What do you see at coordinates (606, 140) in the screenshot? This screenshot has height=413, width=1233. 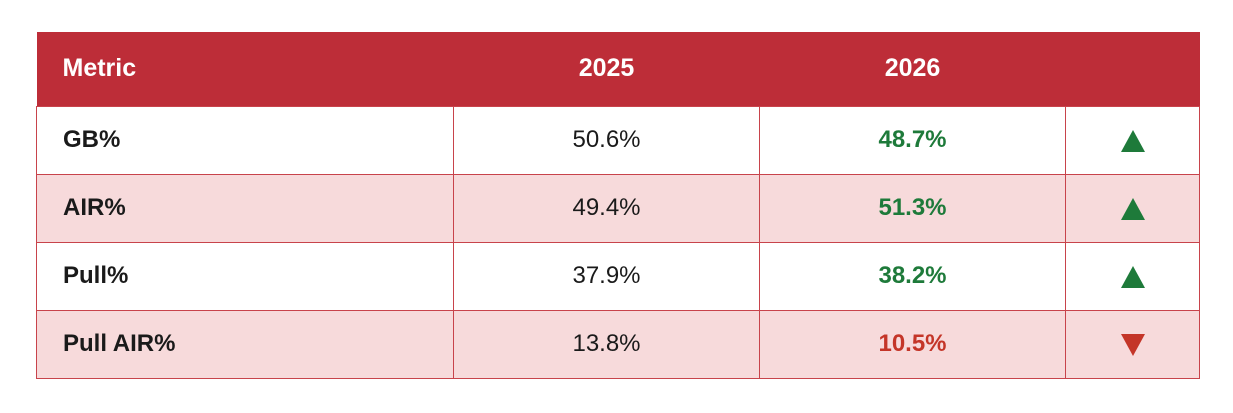 I see `value-2025: 50.6%` at bounding box center [606, 140].